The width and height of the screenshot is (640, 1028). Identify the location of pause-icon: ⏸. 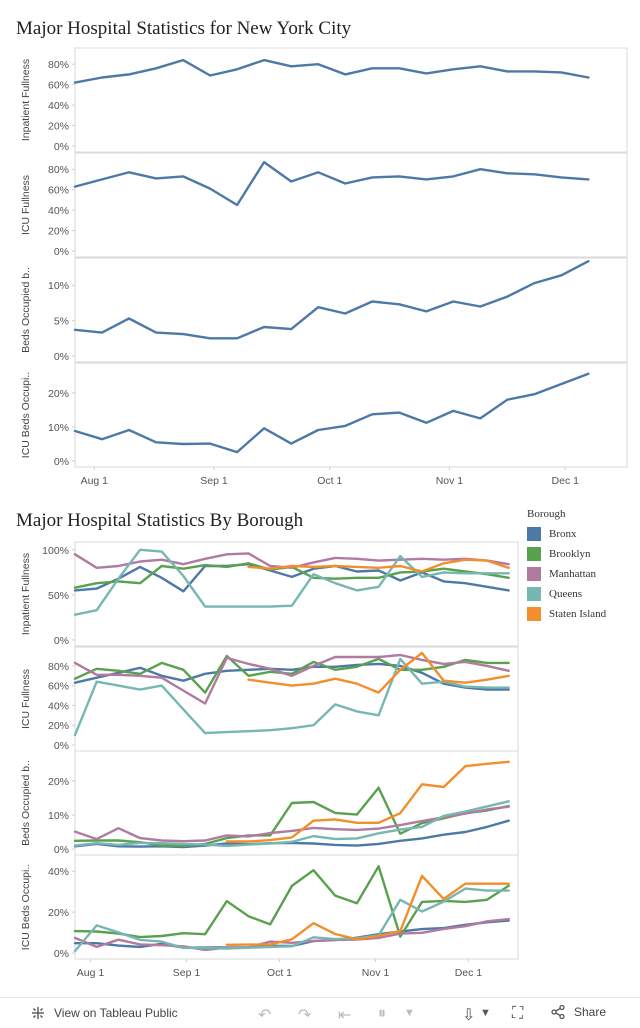
(382, 1013).